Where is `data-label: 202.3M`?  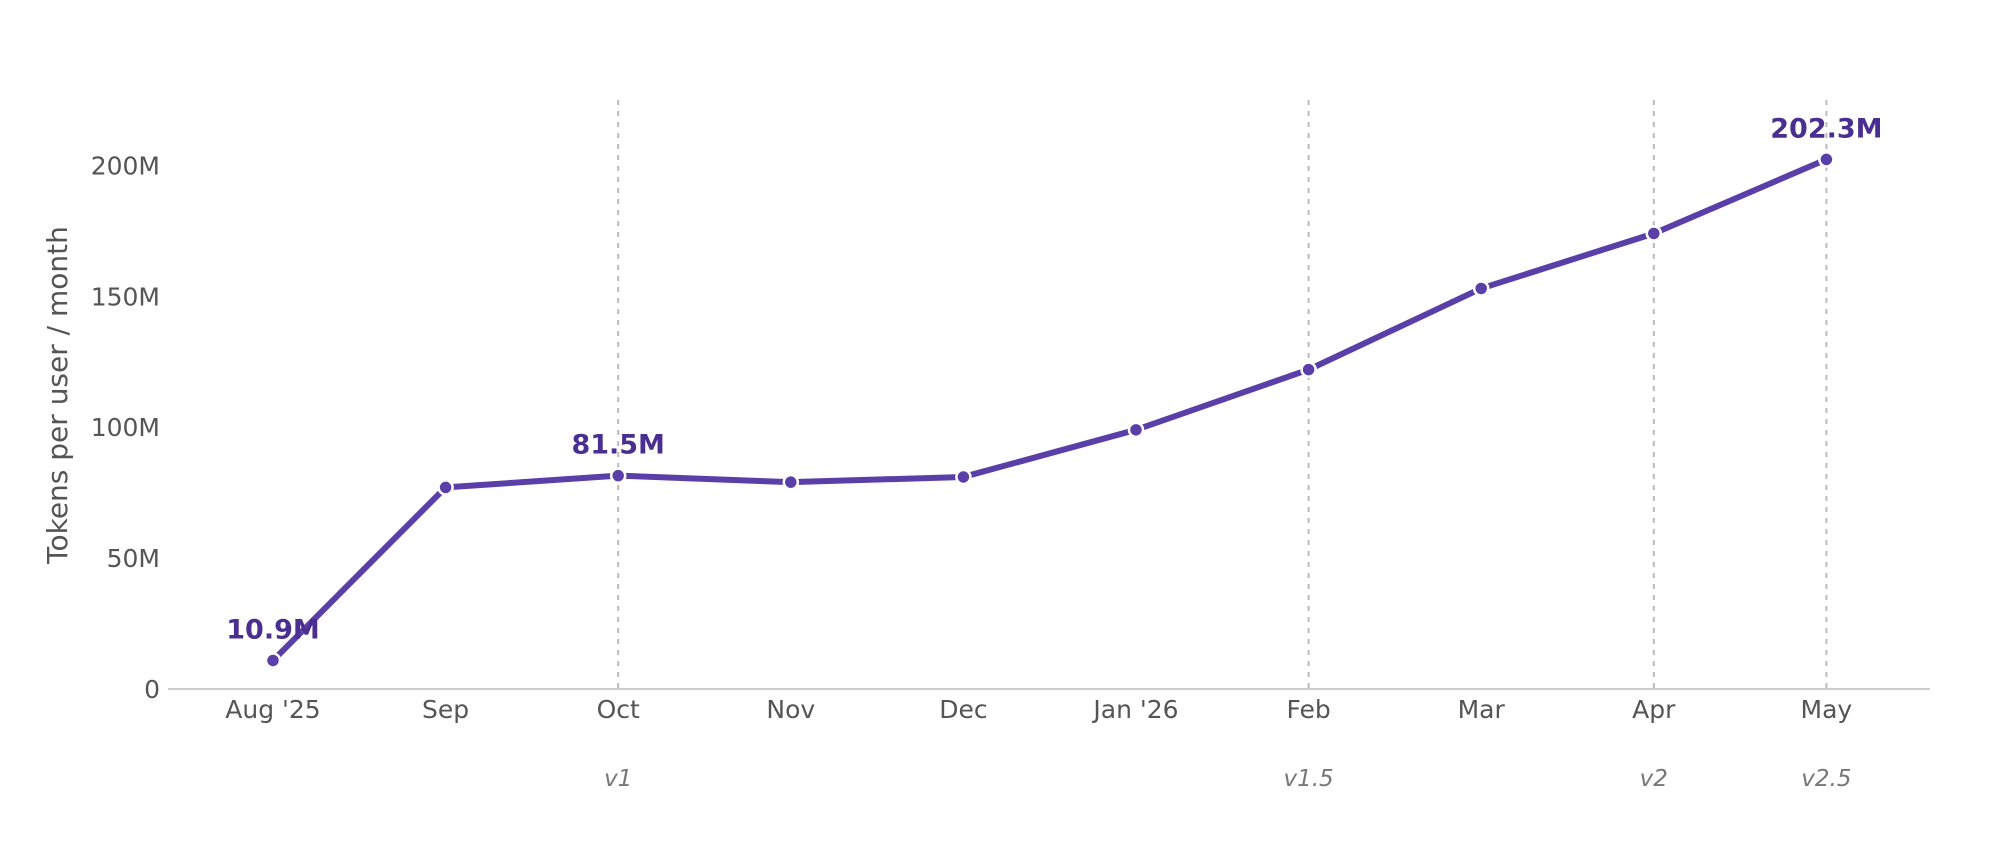
data-label: 202.3M is located at coordinates (1826, 128).